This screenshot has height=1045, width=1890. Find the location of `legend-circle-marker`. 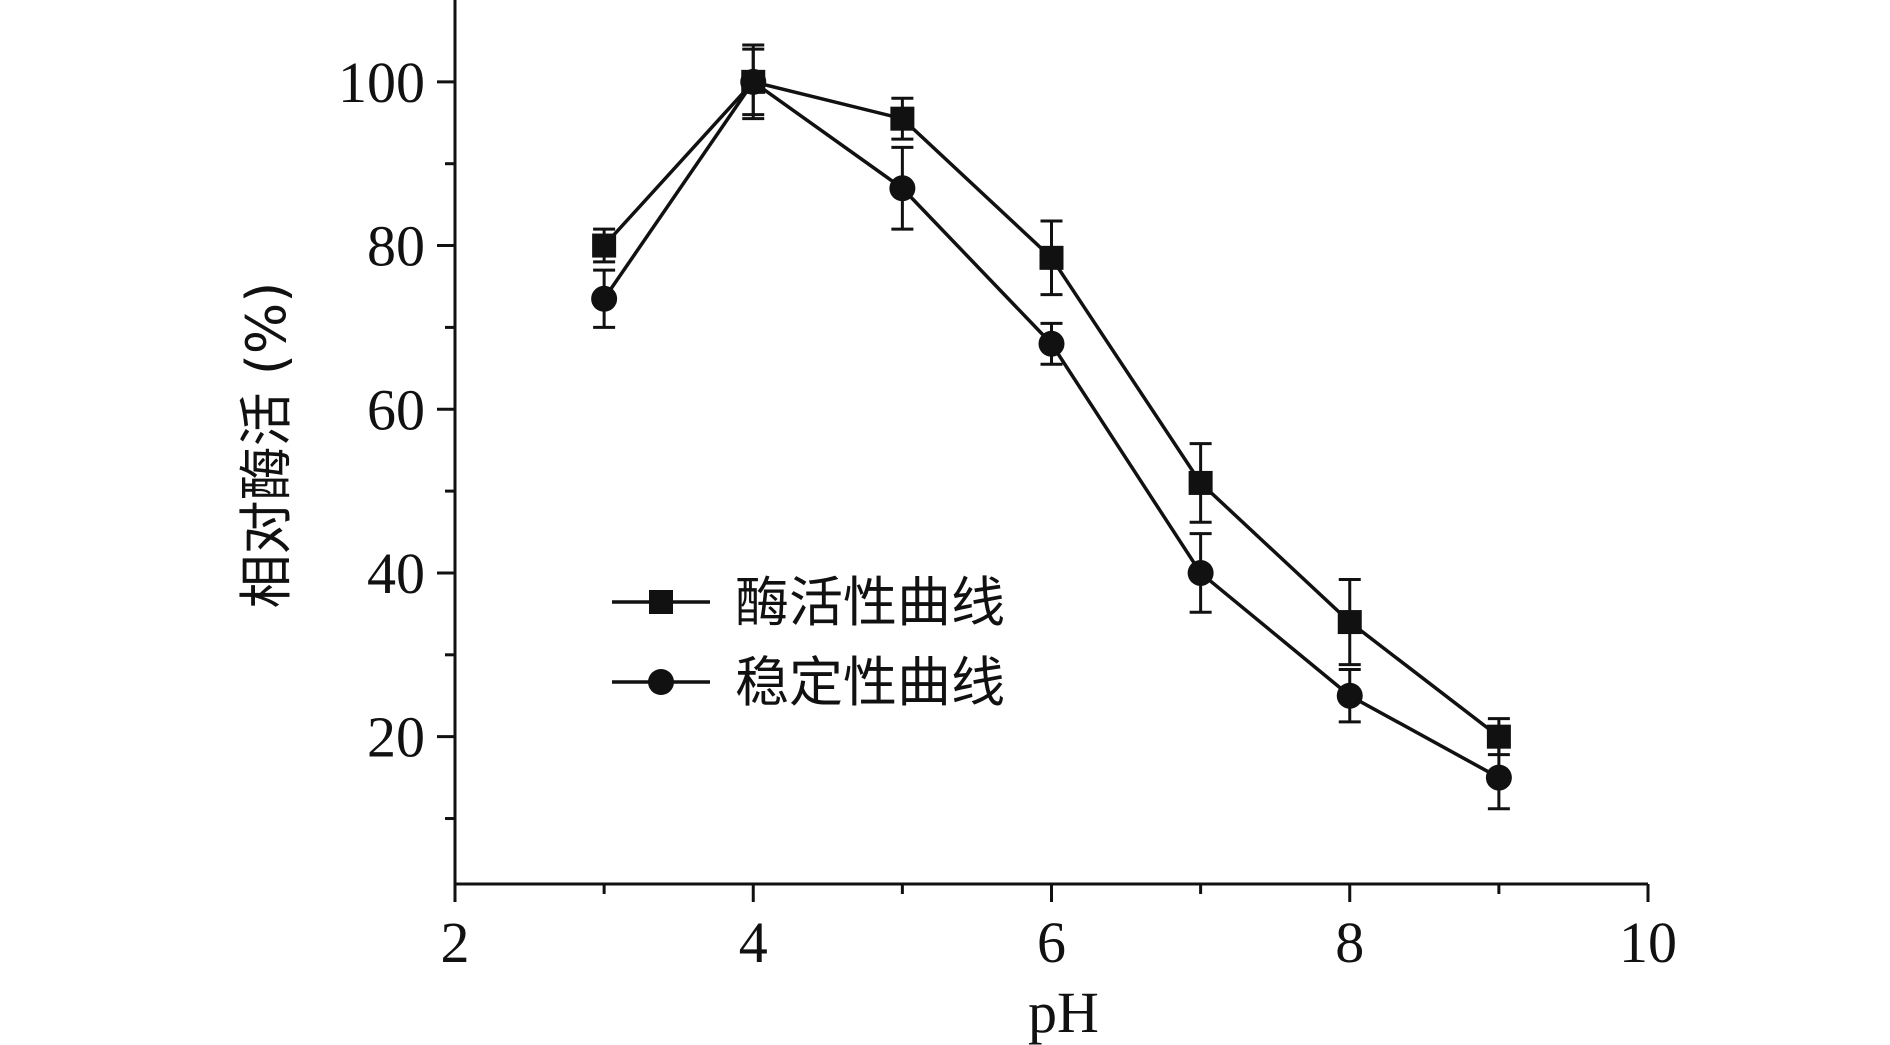

legend-circle-marker is located at coordinates (661, 682).